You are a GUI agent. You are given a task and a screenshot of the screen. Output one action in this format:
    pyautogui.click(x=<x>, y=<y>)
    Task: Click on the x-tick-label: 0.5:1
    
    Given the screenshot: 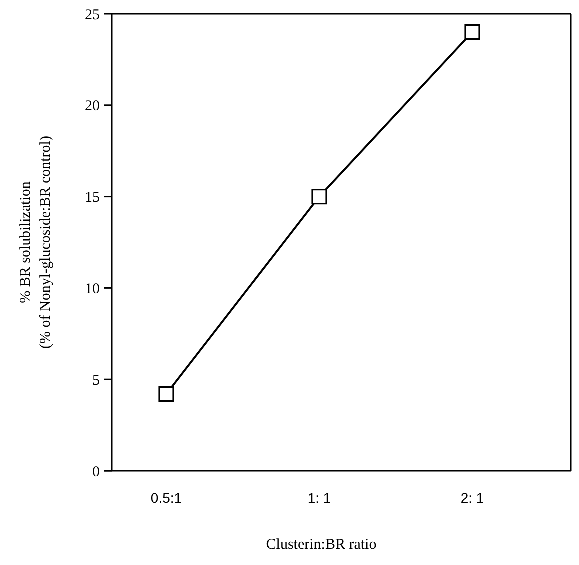 What is the action you would take?
    pyautogui.click(x=166, y=498)
    